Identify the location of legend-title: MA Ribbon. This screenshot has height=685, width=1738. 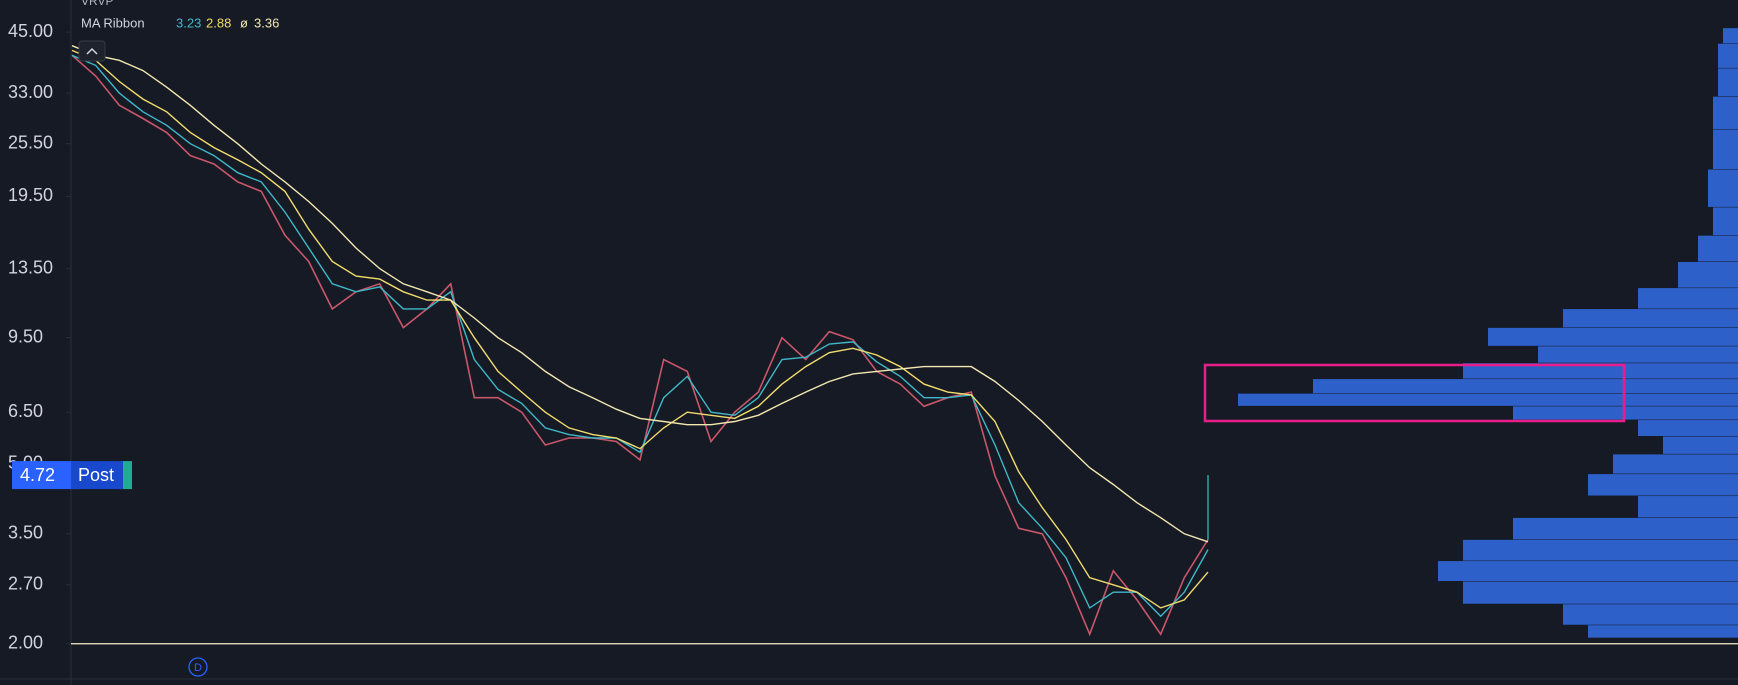
(113, 22).